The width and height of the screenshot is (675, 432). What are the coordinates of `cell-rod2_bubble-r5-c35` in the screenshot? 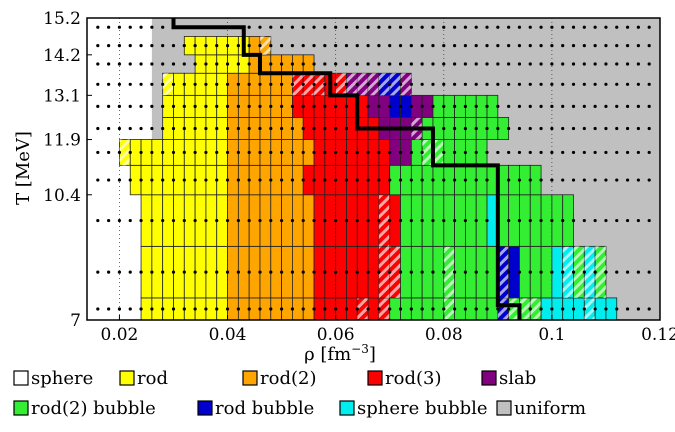 It's located at (481, 128).